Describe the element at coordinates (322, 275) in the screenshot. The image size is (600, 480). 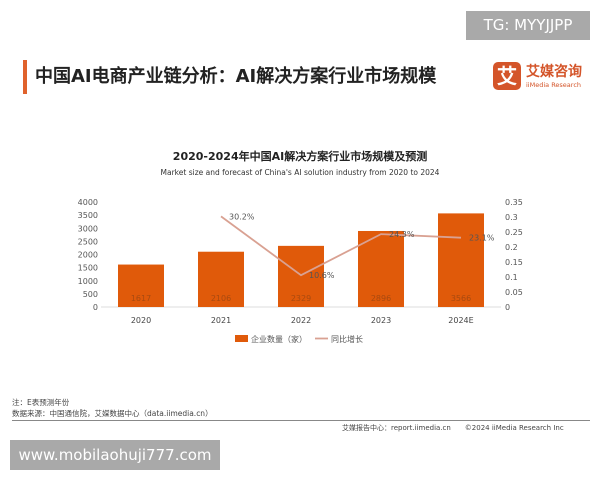
I see `growth-label: 10.6%` at that location.